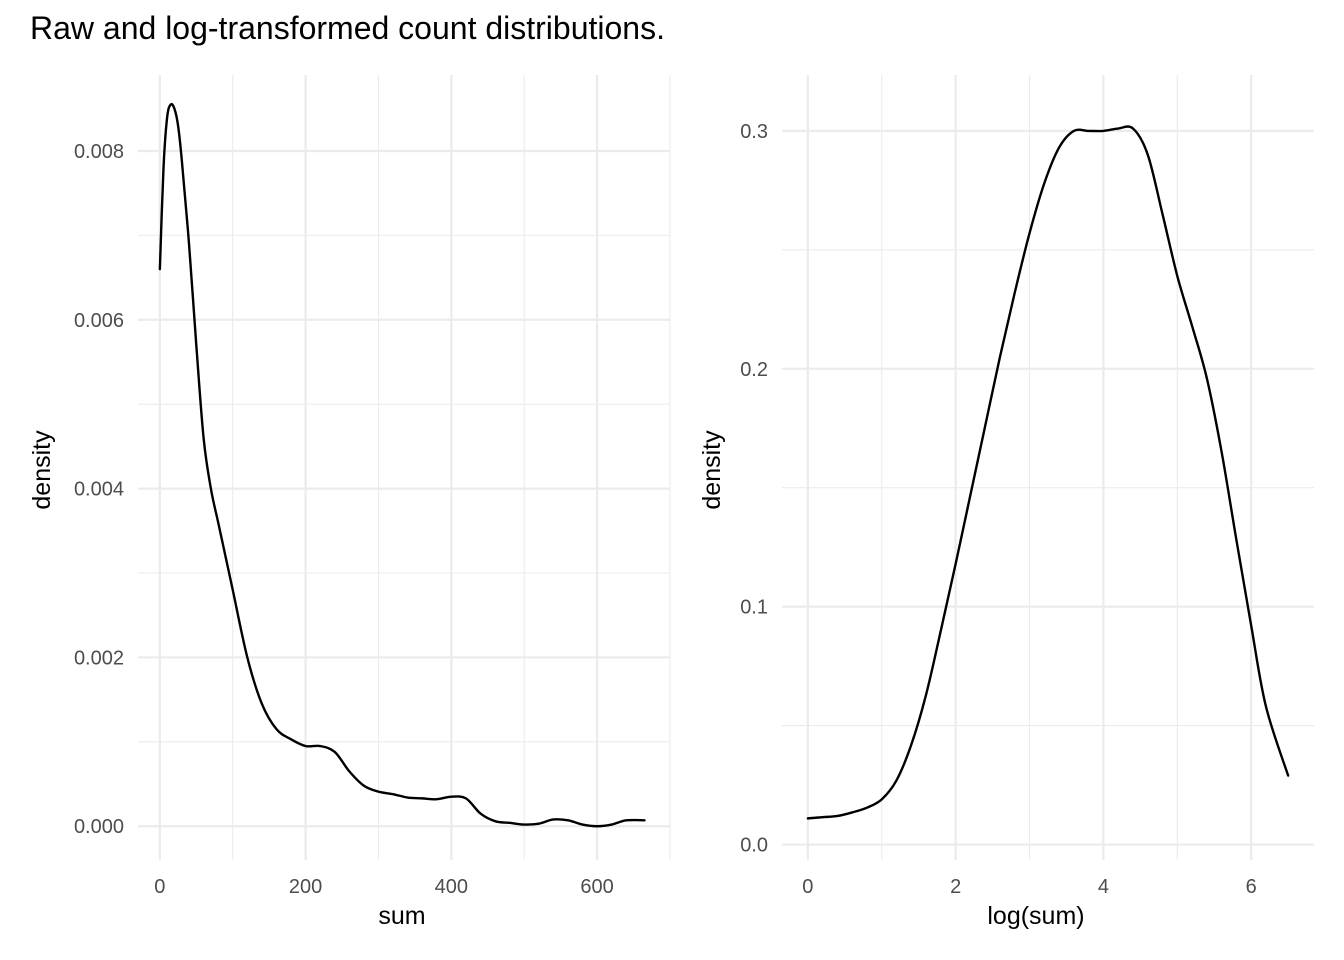 The image size is (1344, 960). I want to click on log-x-axis-title: log(sum), so click(1035, 916).